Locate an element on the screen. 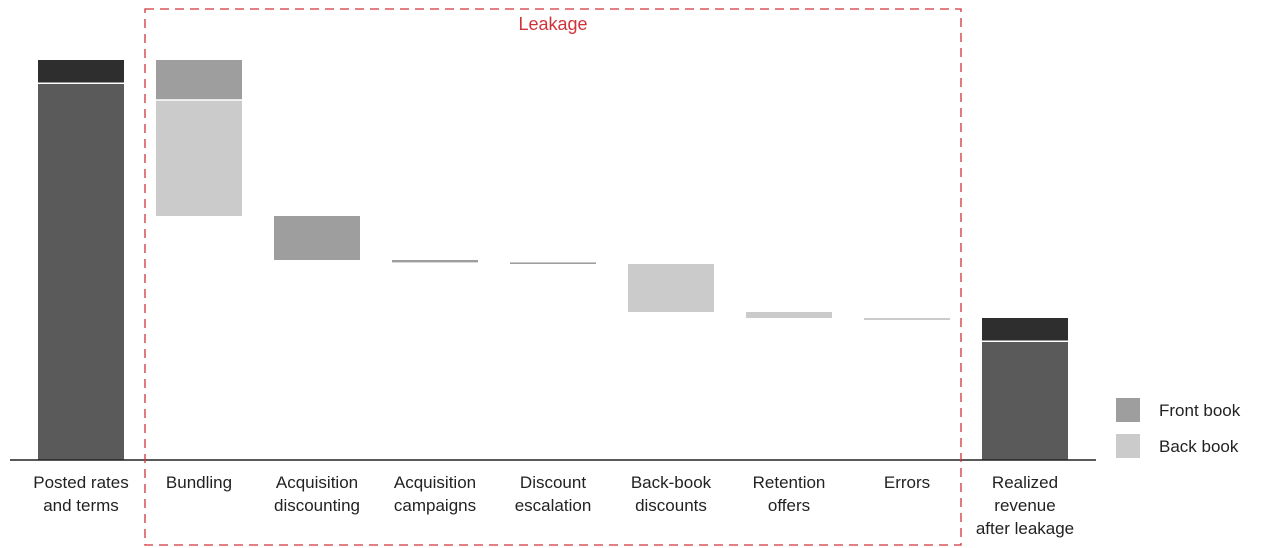  bar-realized-revenue-after-leakage-main is located at coordinates (1025, 401).